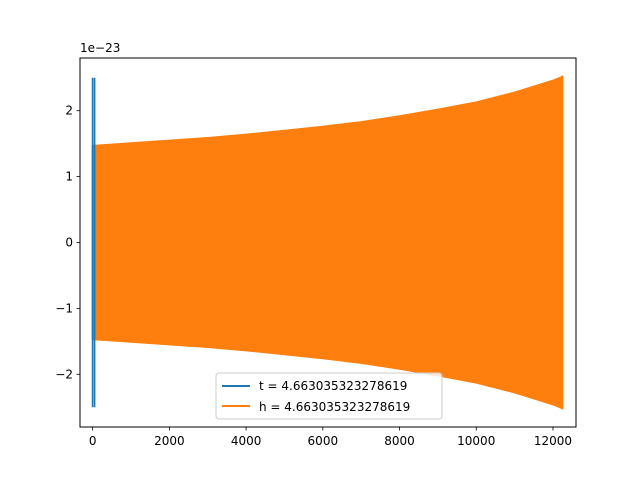  I want to click on y-tick-label: −2, so click(64, 374).